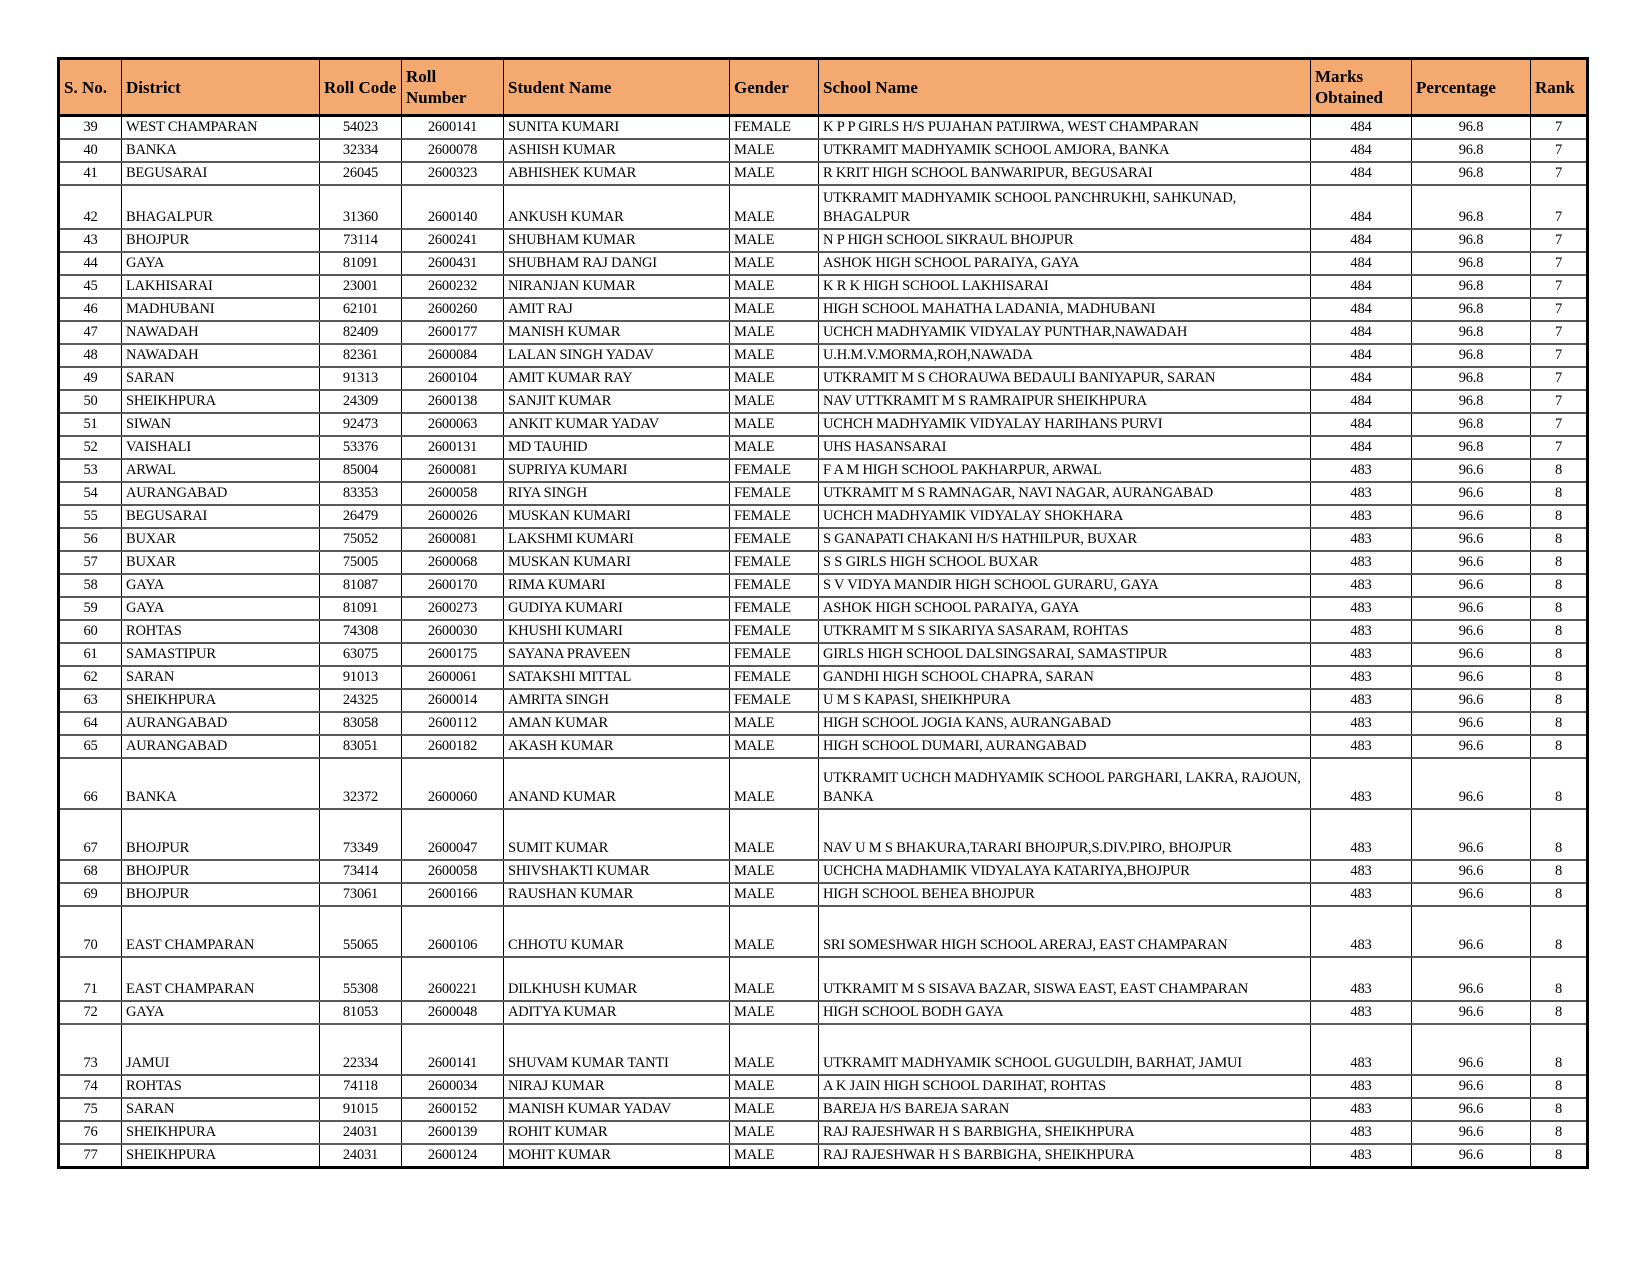 This screenshot has height=1275, width=1650. What do you see at coordinates (90, 1049) in the screenshot?
I see `cell-serial-number: 73` at bounding box center [90, 1049].